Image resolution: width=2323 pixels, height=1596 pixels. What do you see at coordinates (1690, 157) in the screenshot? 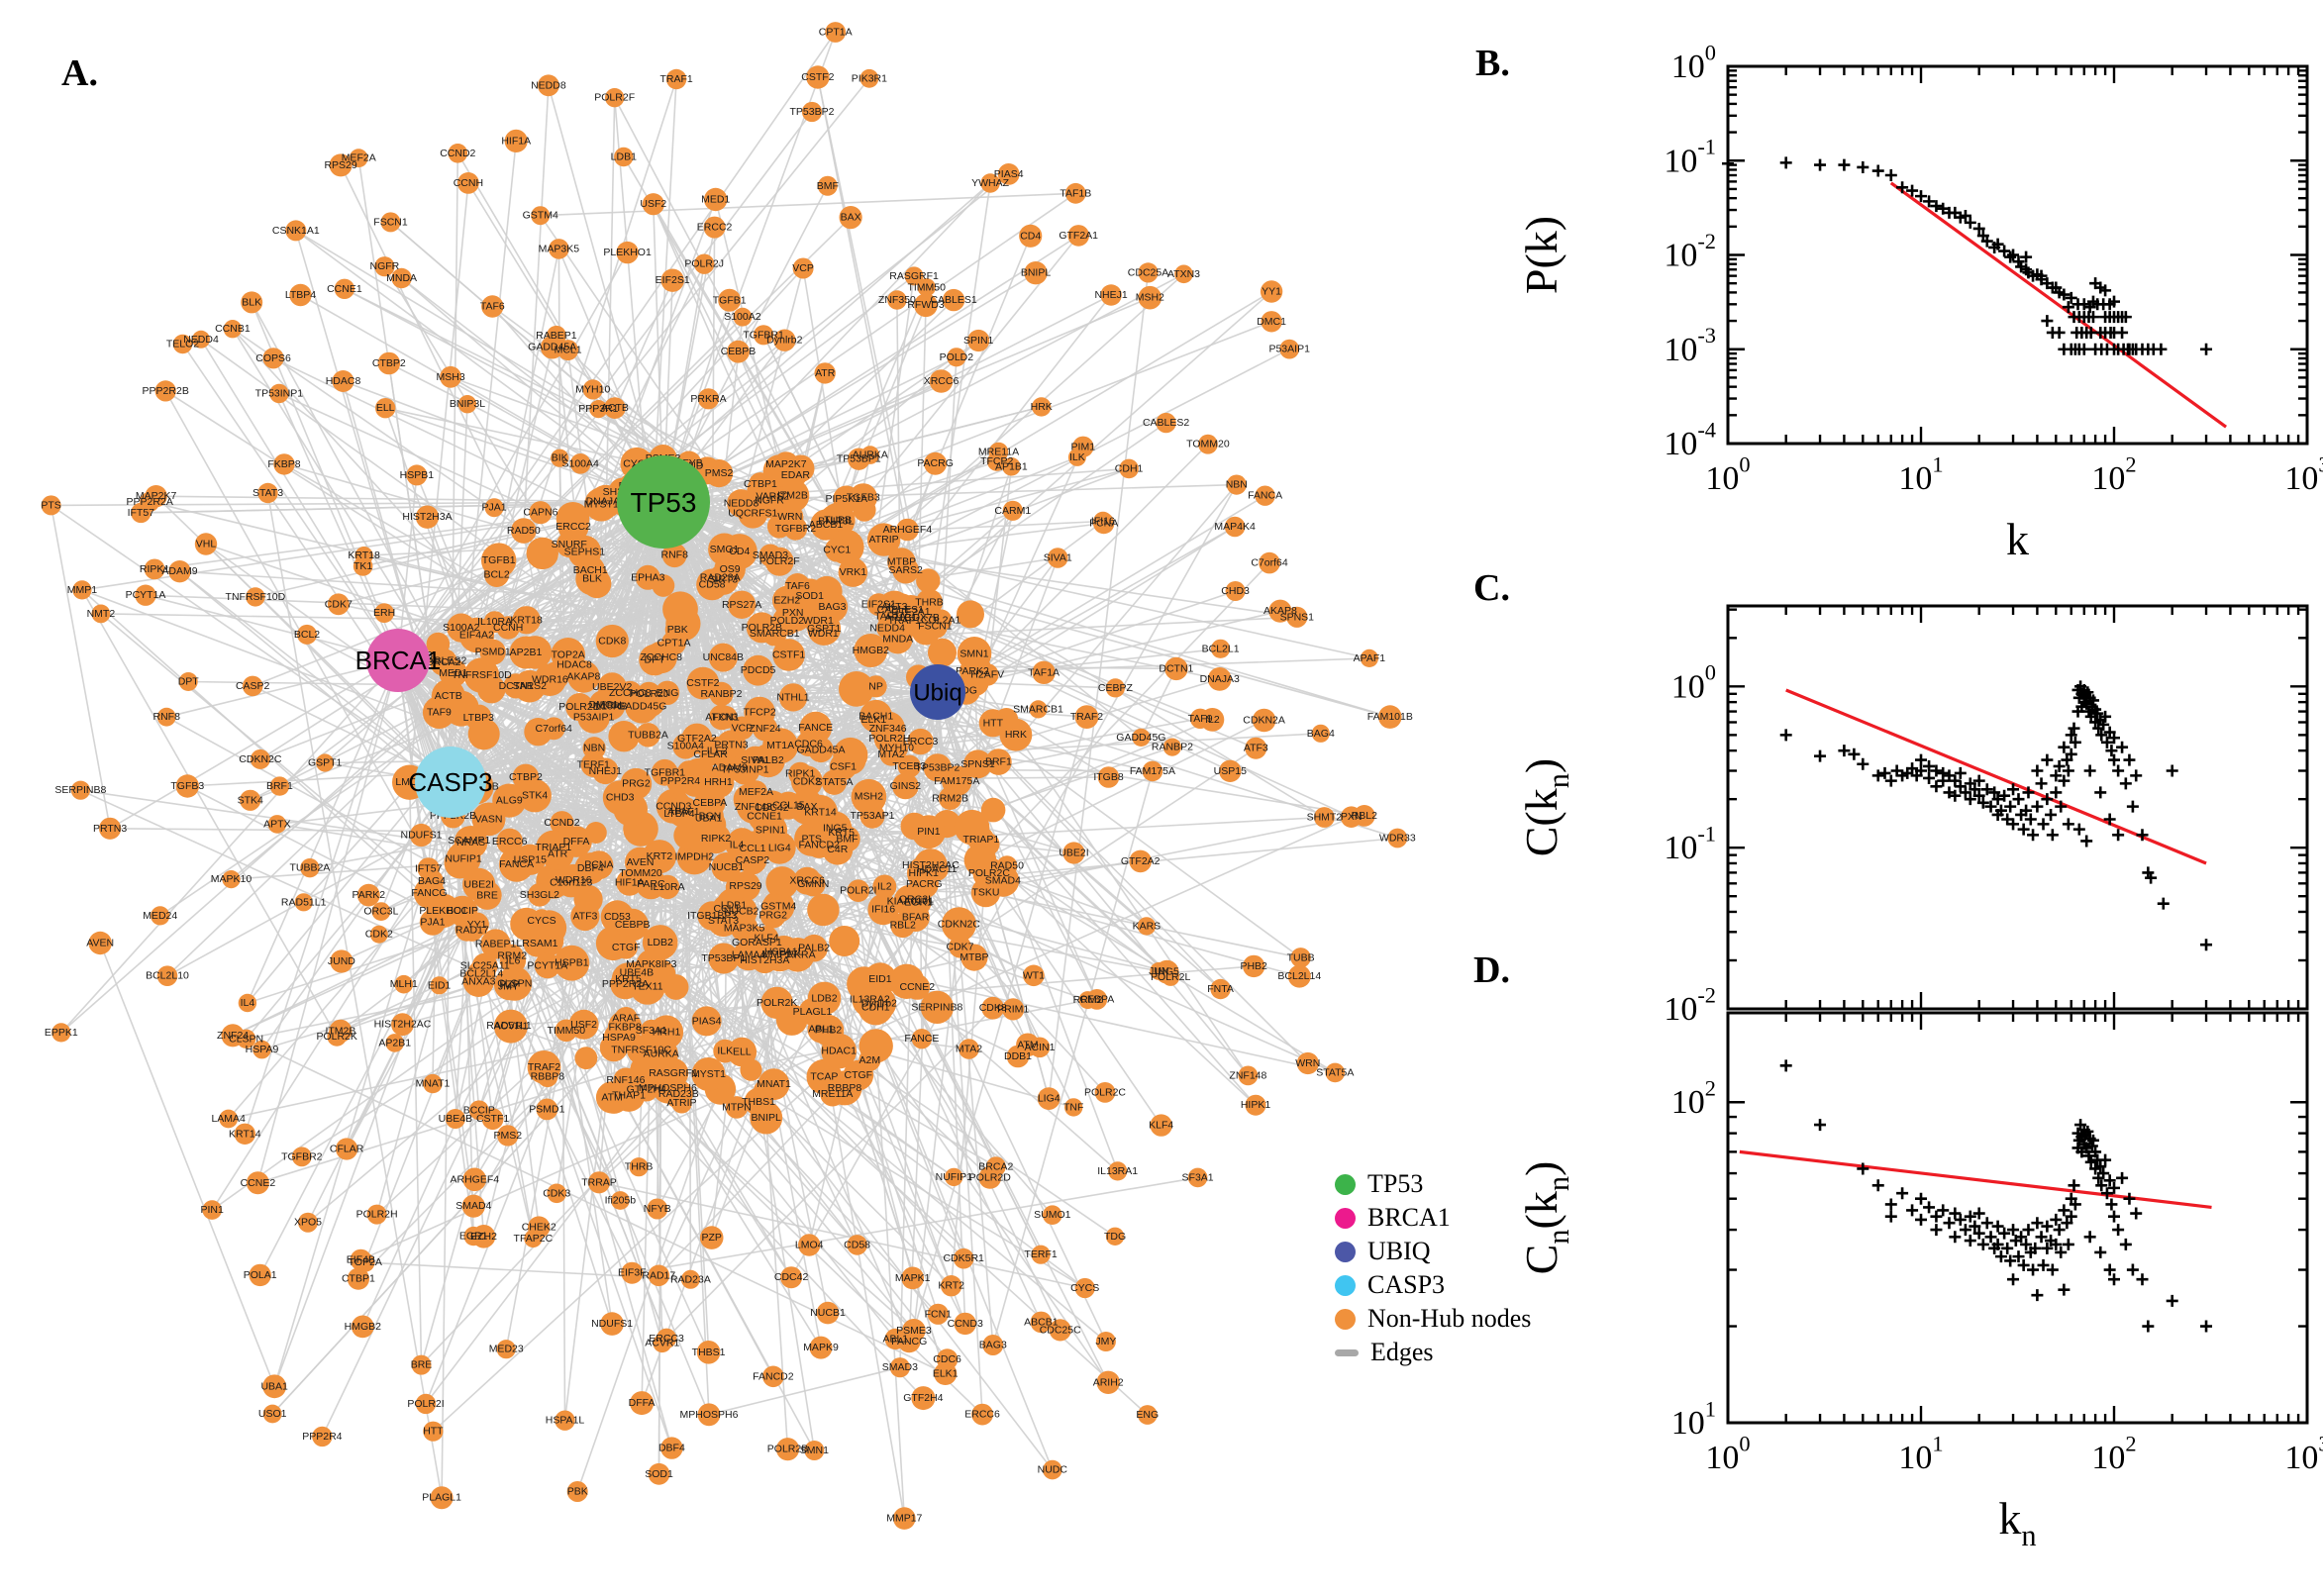
I see `svg-text: 10-1` at bounding box center [1690, 157].